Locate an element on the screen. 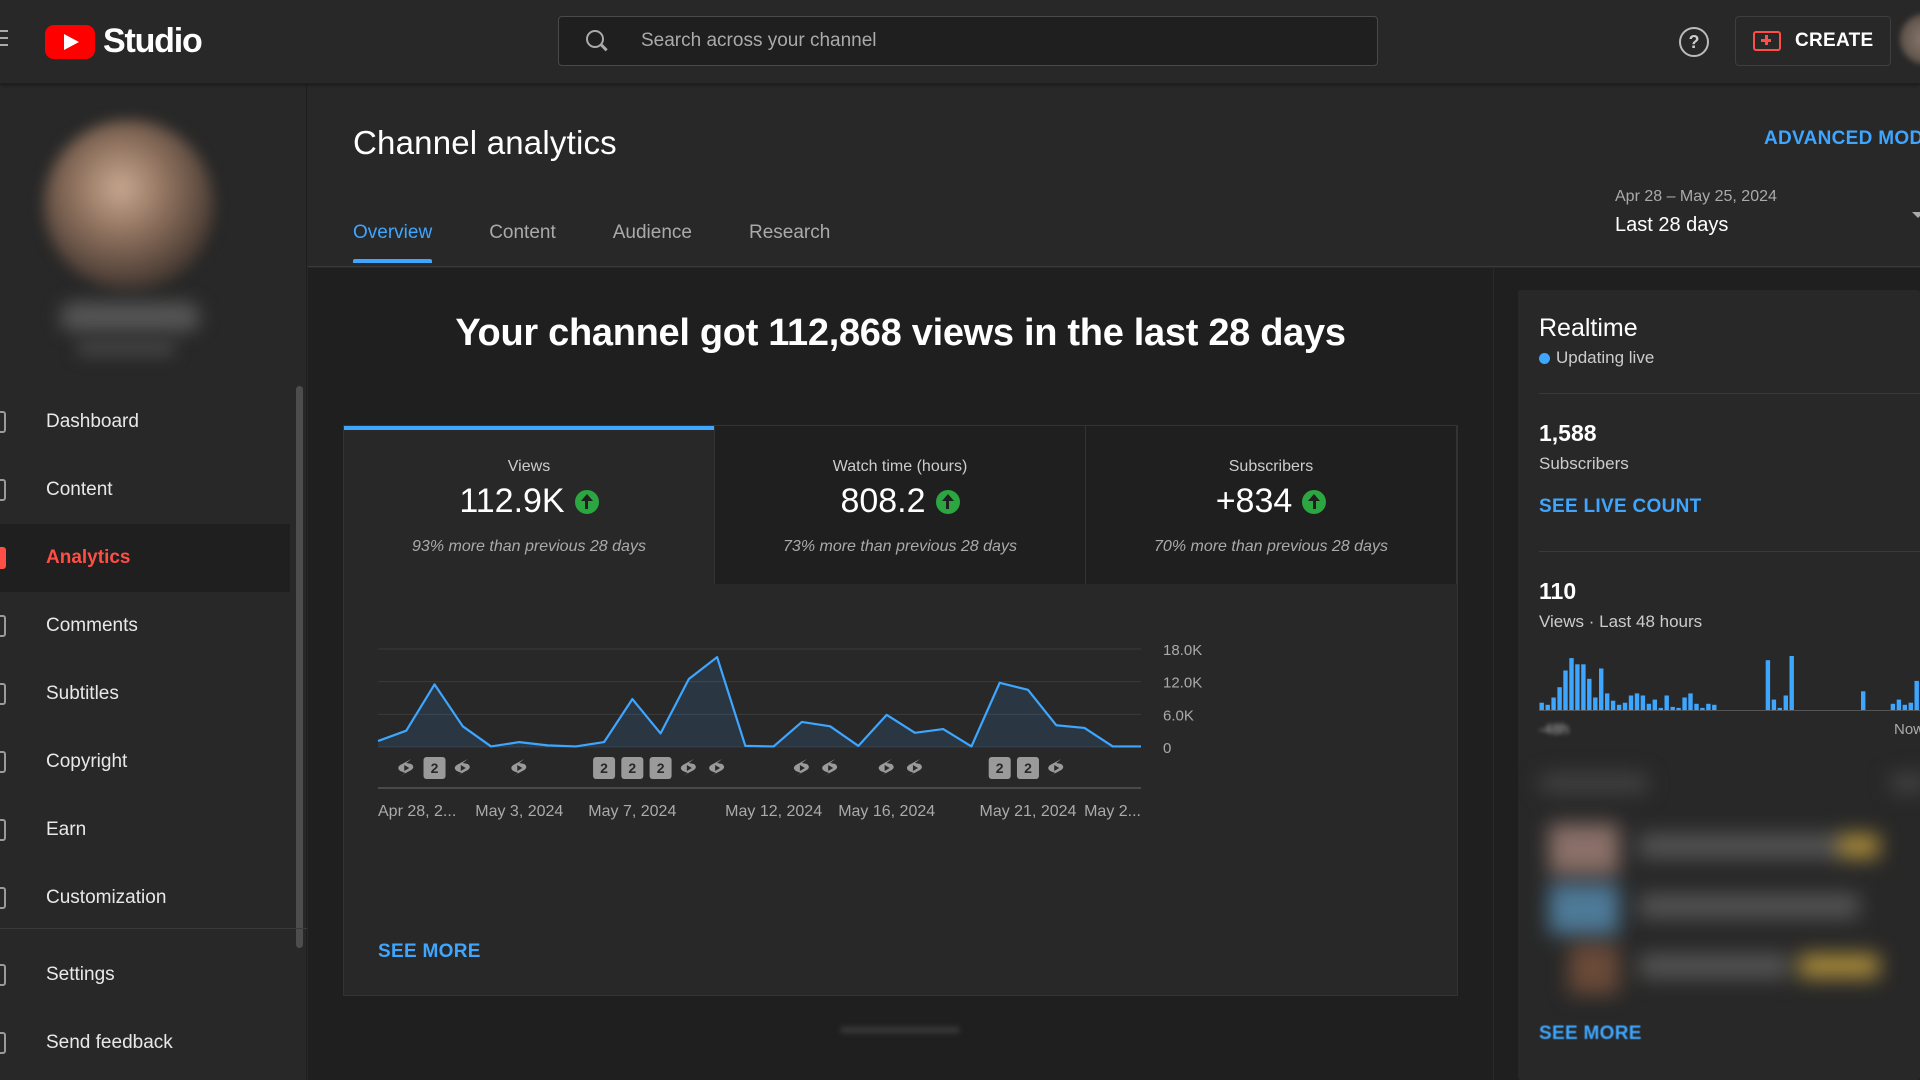 Image resolution: width=1920 pixels, height=1080 pixels. create-button: CREATE is located at coordinates (1813, 41).